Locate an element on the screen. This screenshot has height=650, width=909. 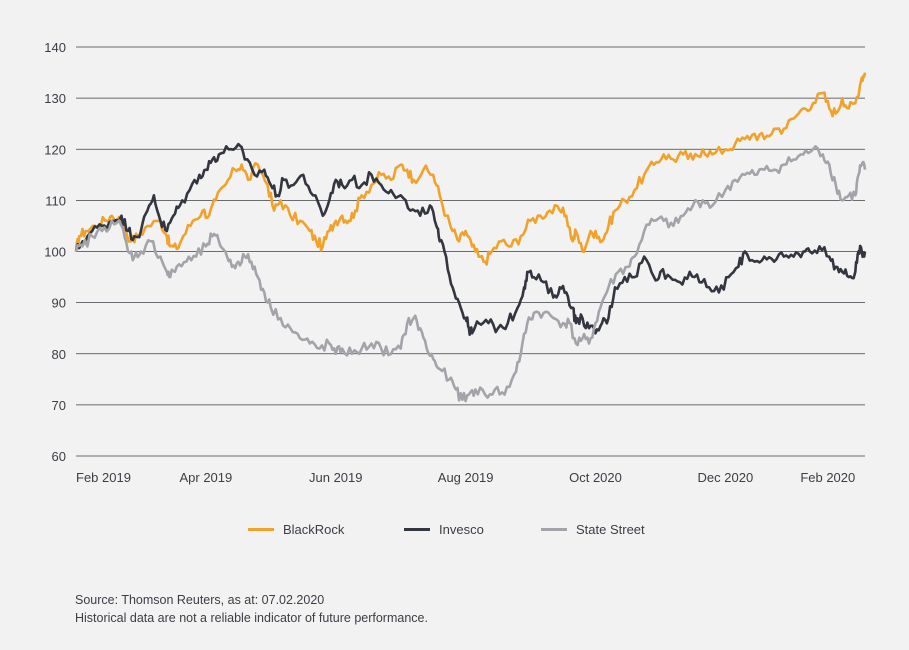
y-tick-label: 90 is located at coordinates (59, 303).